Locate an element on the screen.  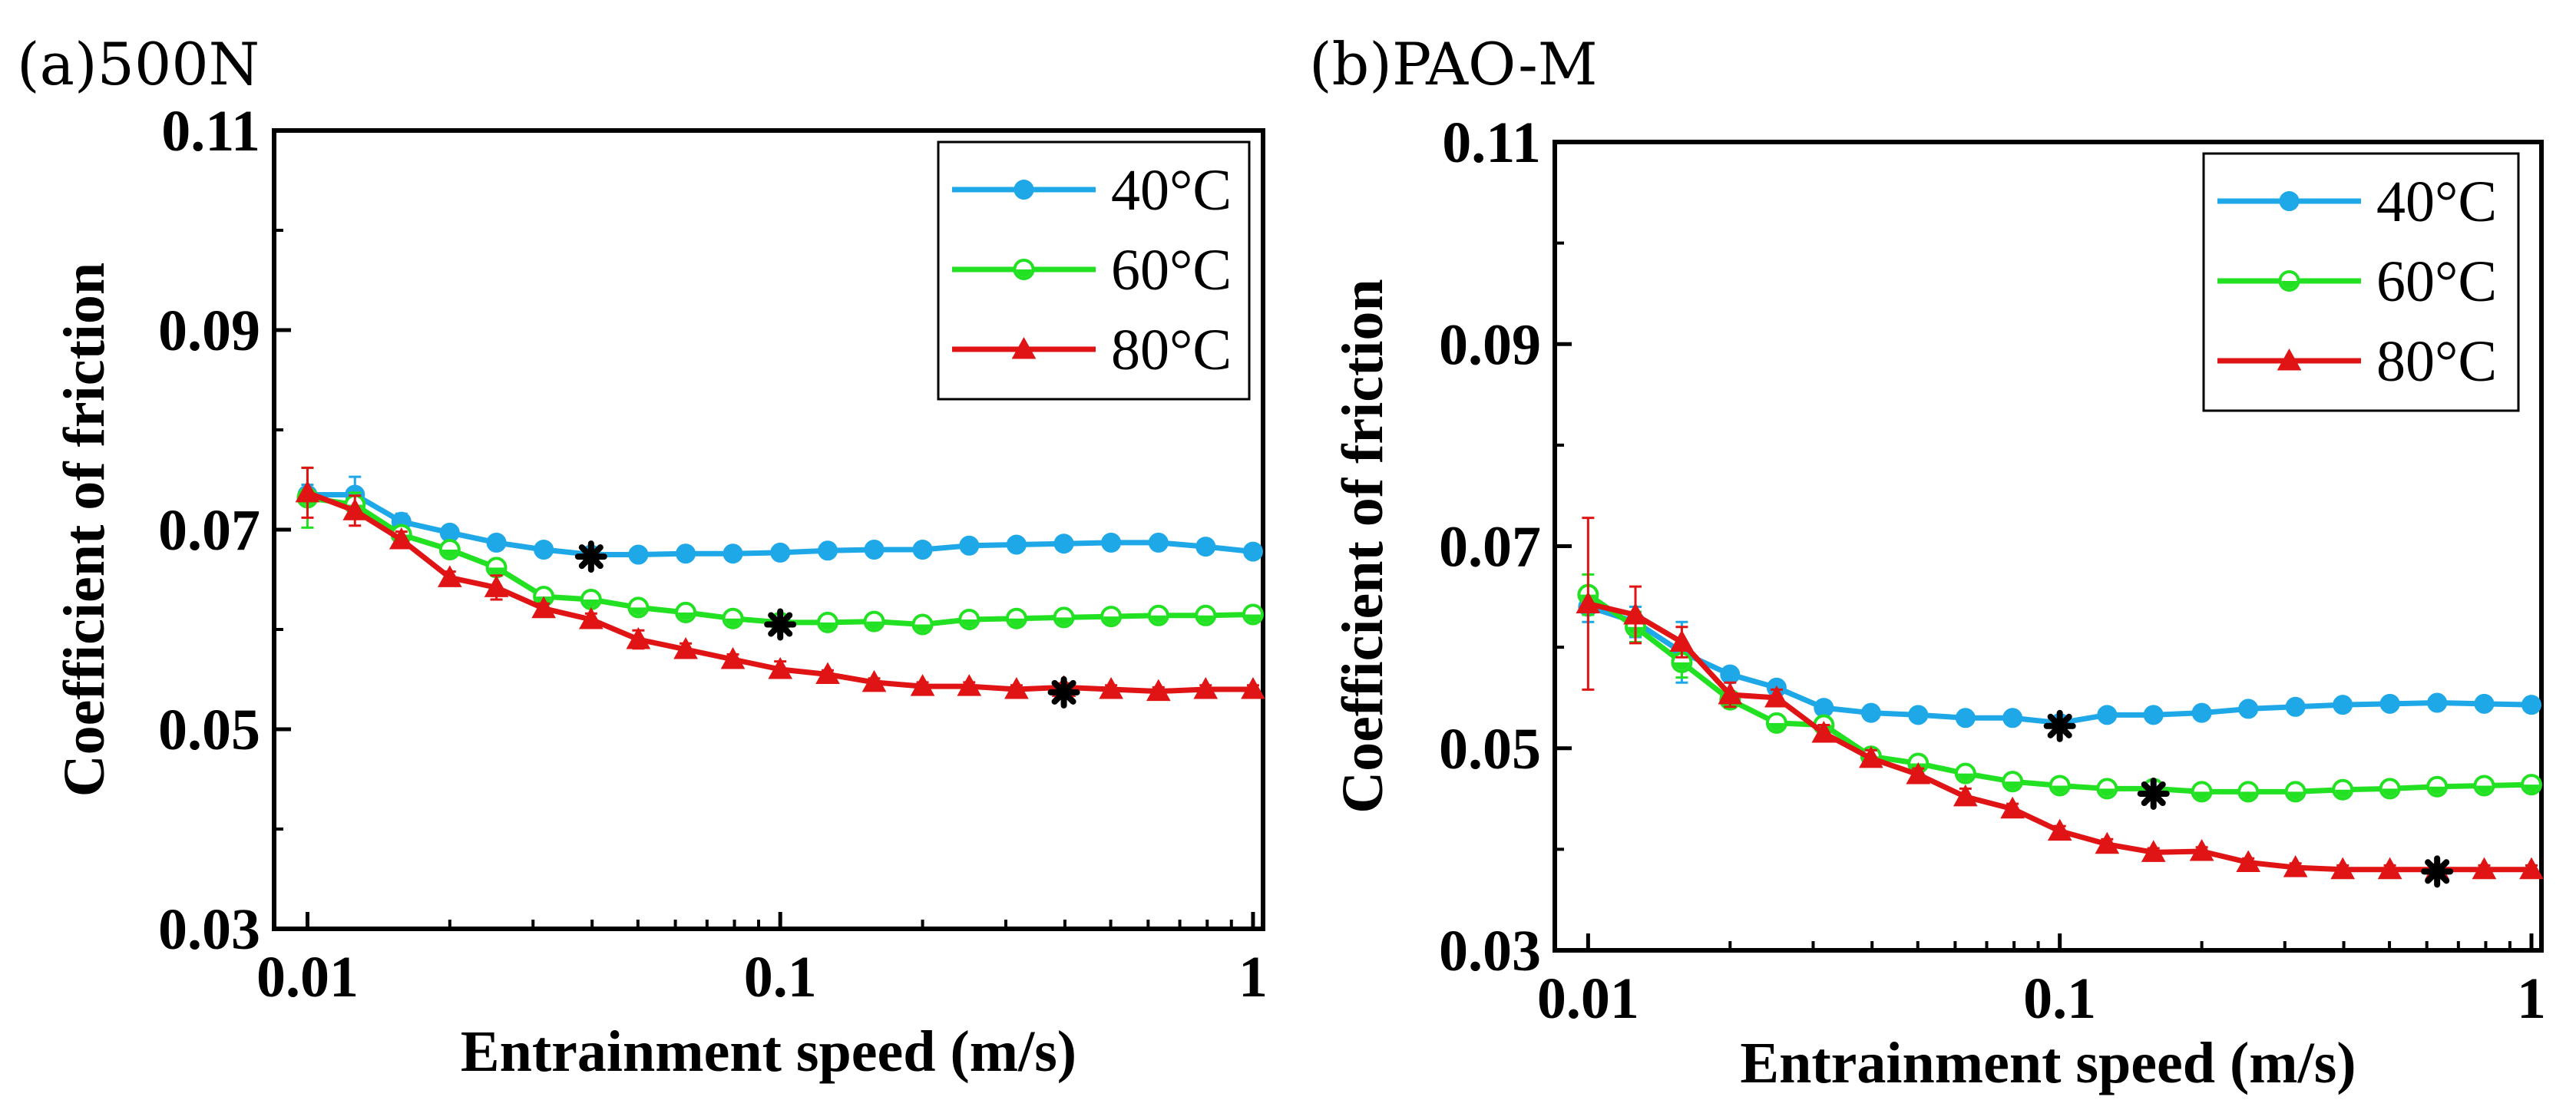
legend: 40°C 60°C 80°C is located at coordinates (2361, 282).